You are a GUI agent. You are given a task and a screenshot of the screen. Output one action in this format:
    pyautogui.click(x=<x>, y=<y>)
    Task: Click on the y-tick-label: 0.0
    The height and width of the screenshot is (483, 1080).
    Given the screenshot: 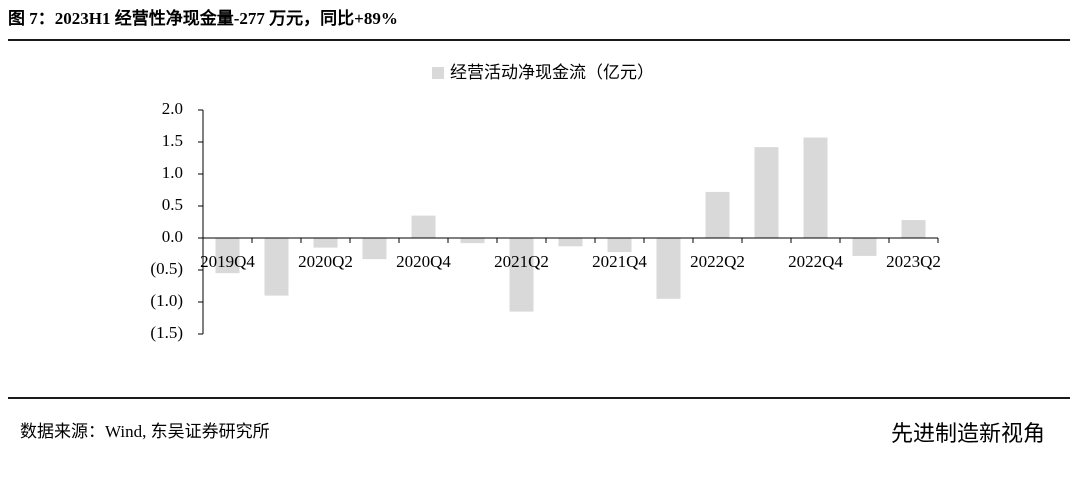 What is the action you would take?
    pyautogui.click(x=172, y=236)
    